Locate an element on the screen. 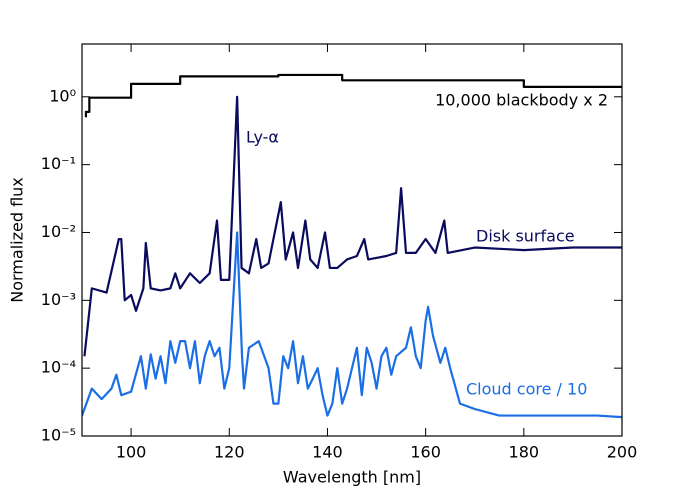 The height and width of the screenshot is (496, 692). x-tick-label: 160 is located at coordinates (425, 452).